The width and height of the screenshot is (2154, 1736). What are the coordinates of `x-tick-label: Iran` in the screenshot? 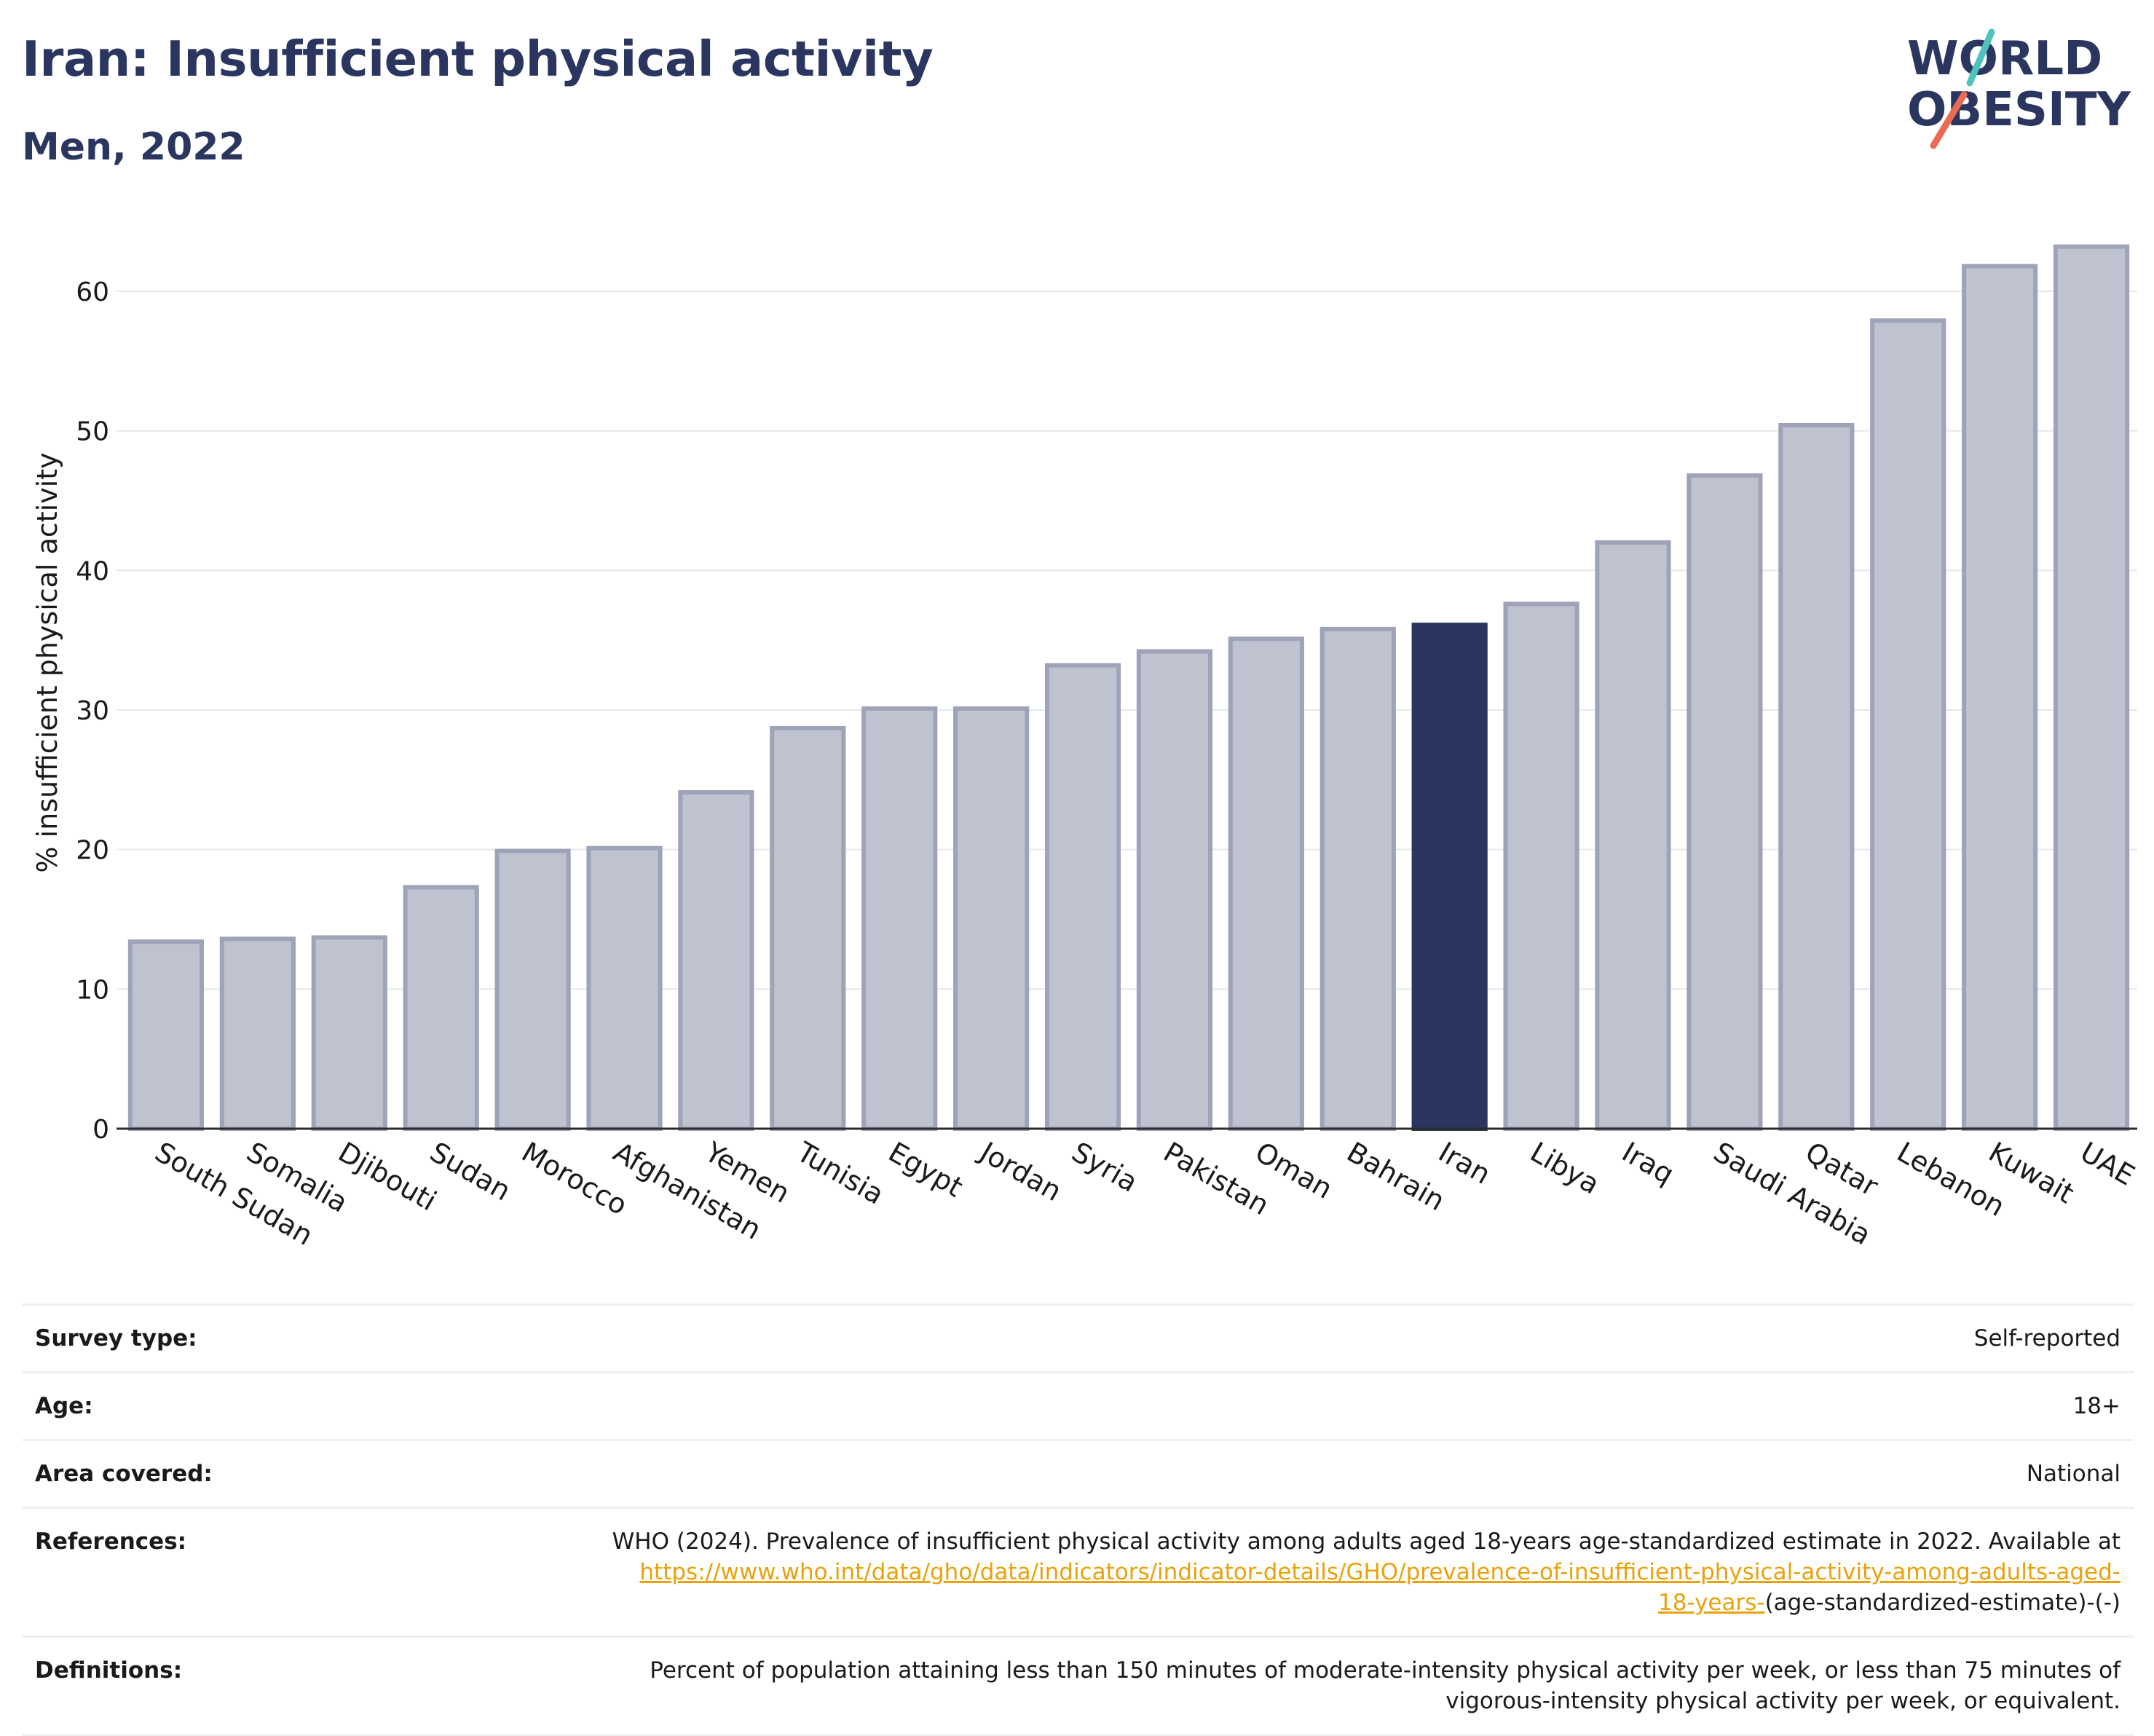 It's located at (1464, 1163).